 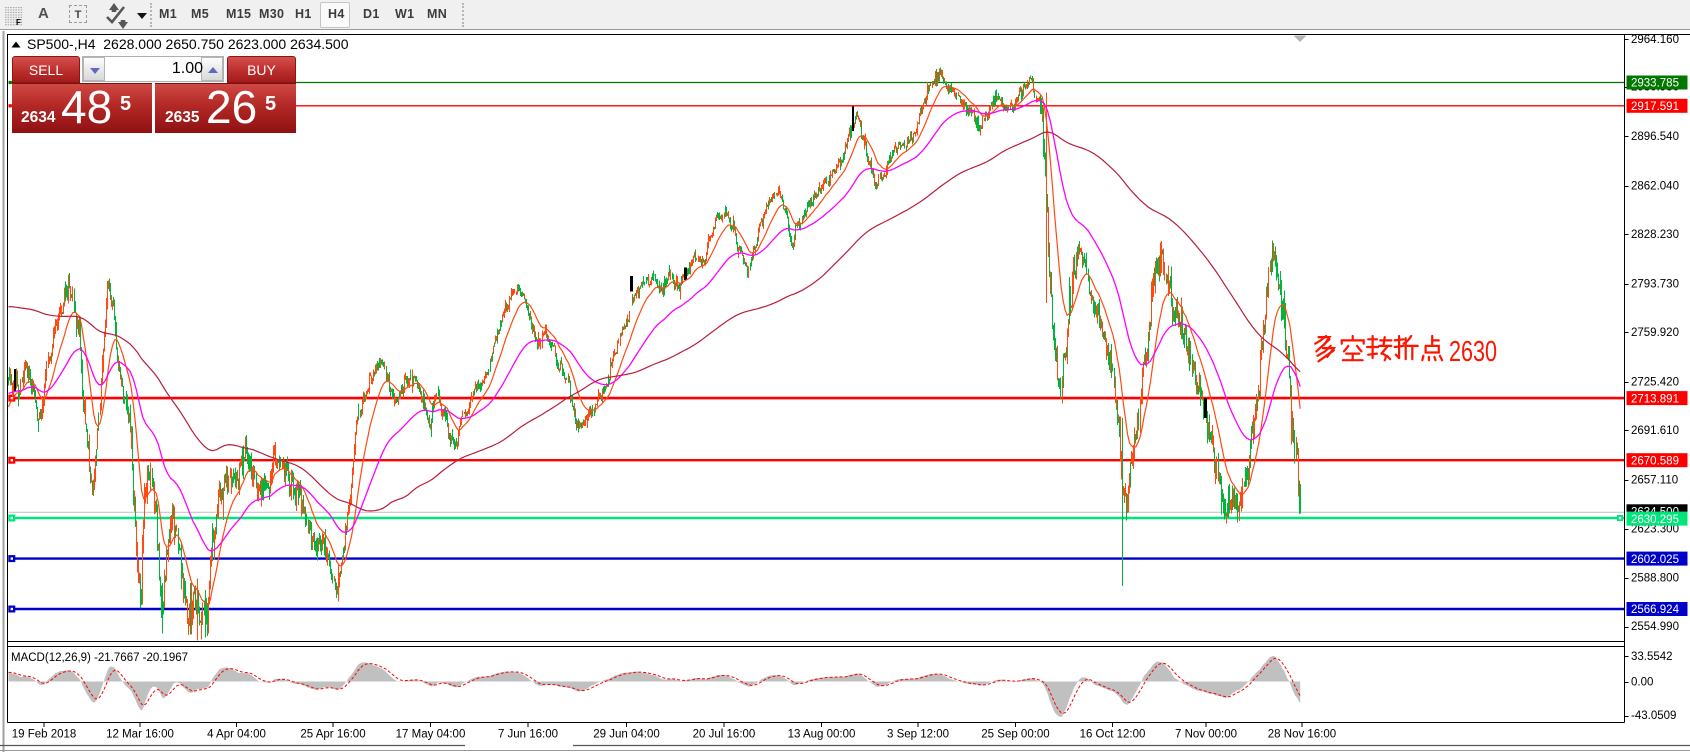 I want to click on svg-text: 16 Oct 12:00, so click(x=1113, y=735).